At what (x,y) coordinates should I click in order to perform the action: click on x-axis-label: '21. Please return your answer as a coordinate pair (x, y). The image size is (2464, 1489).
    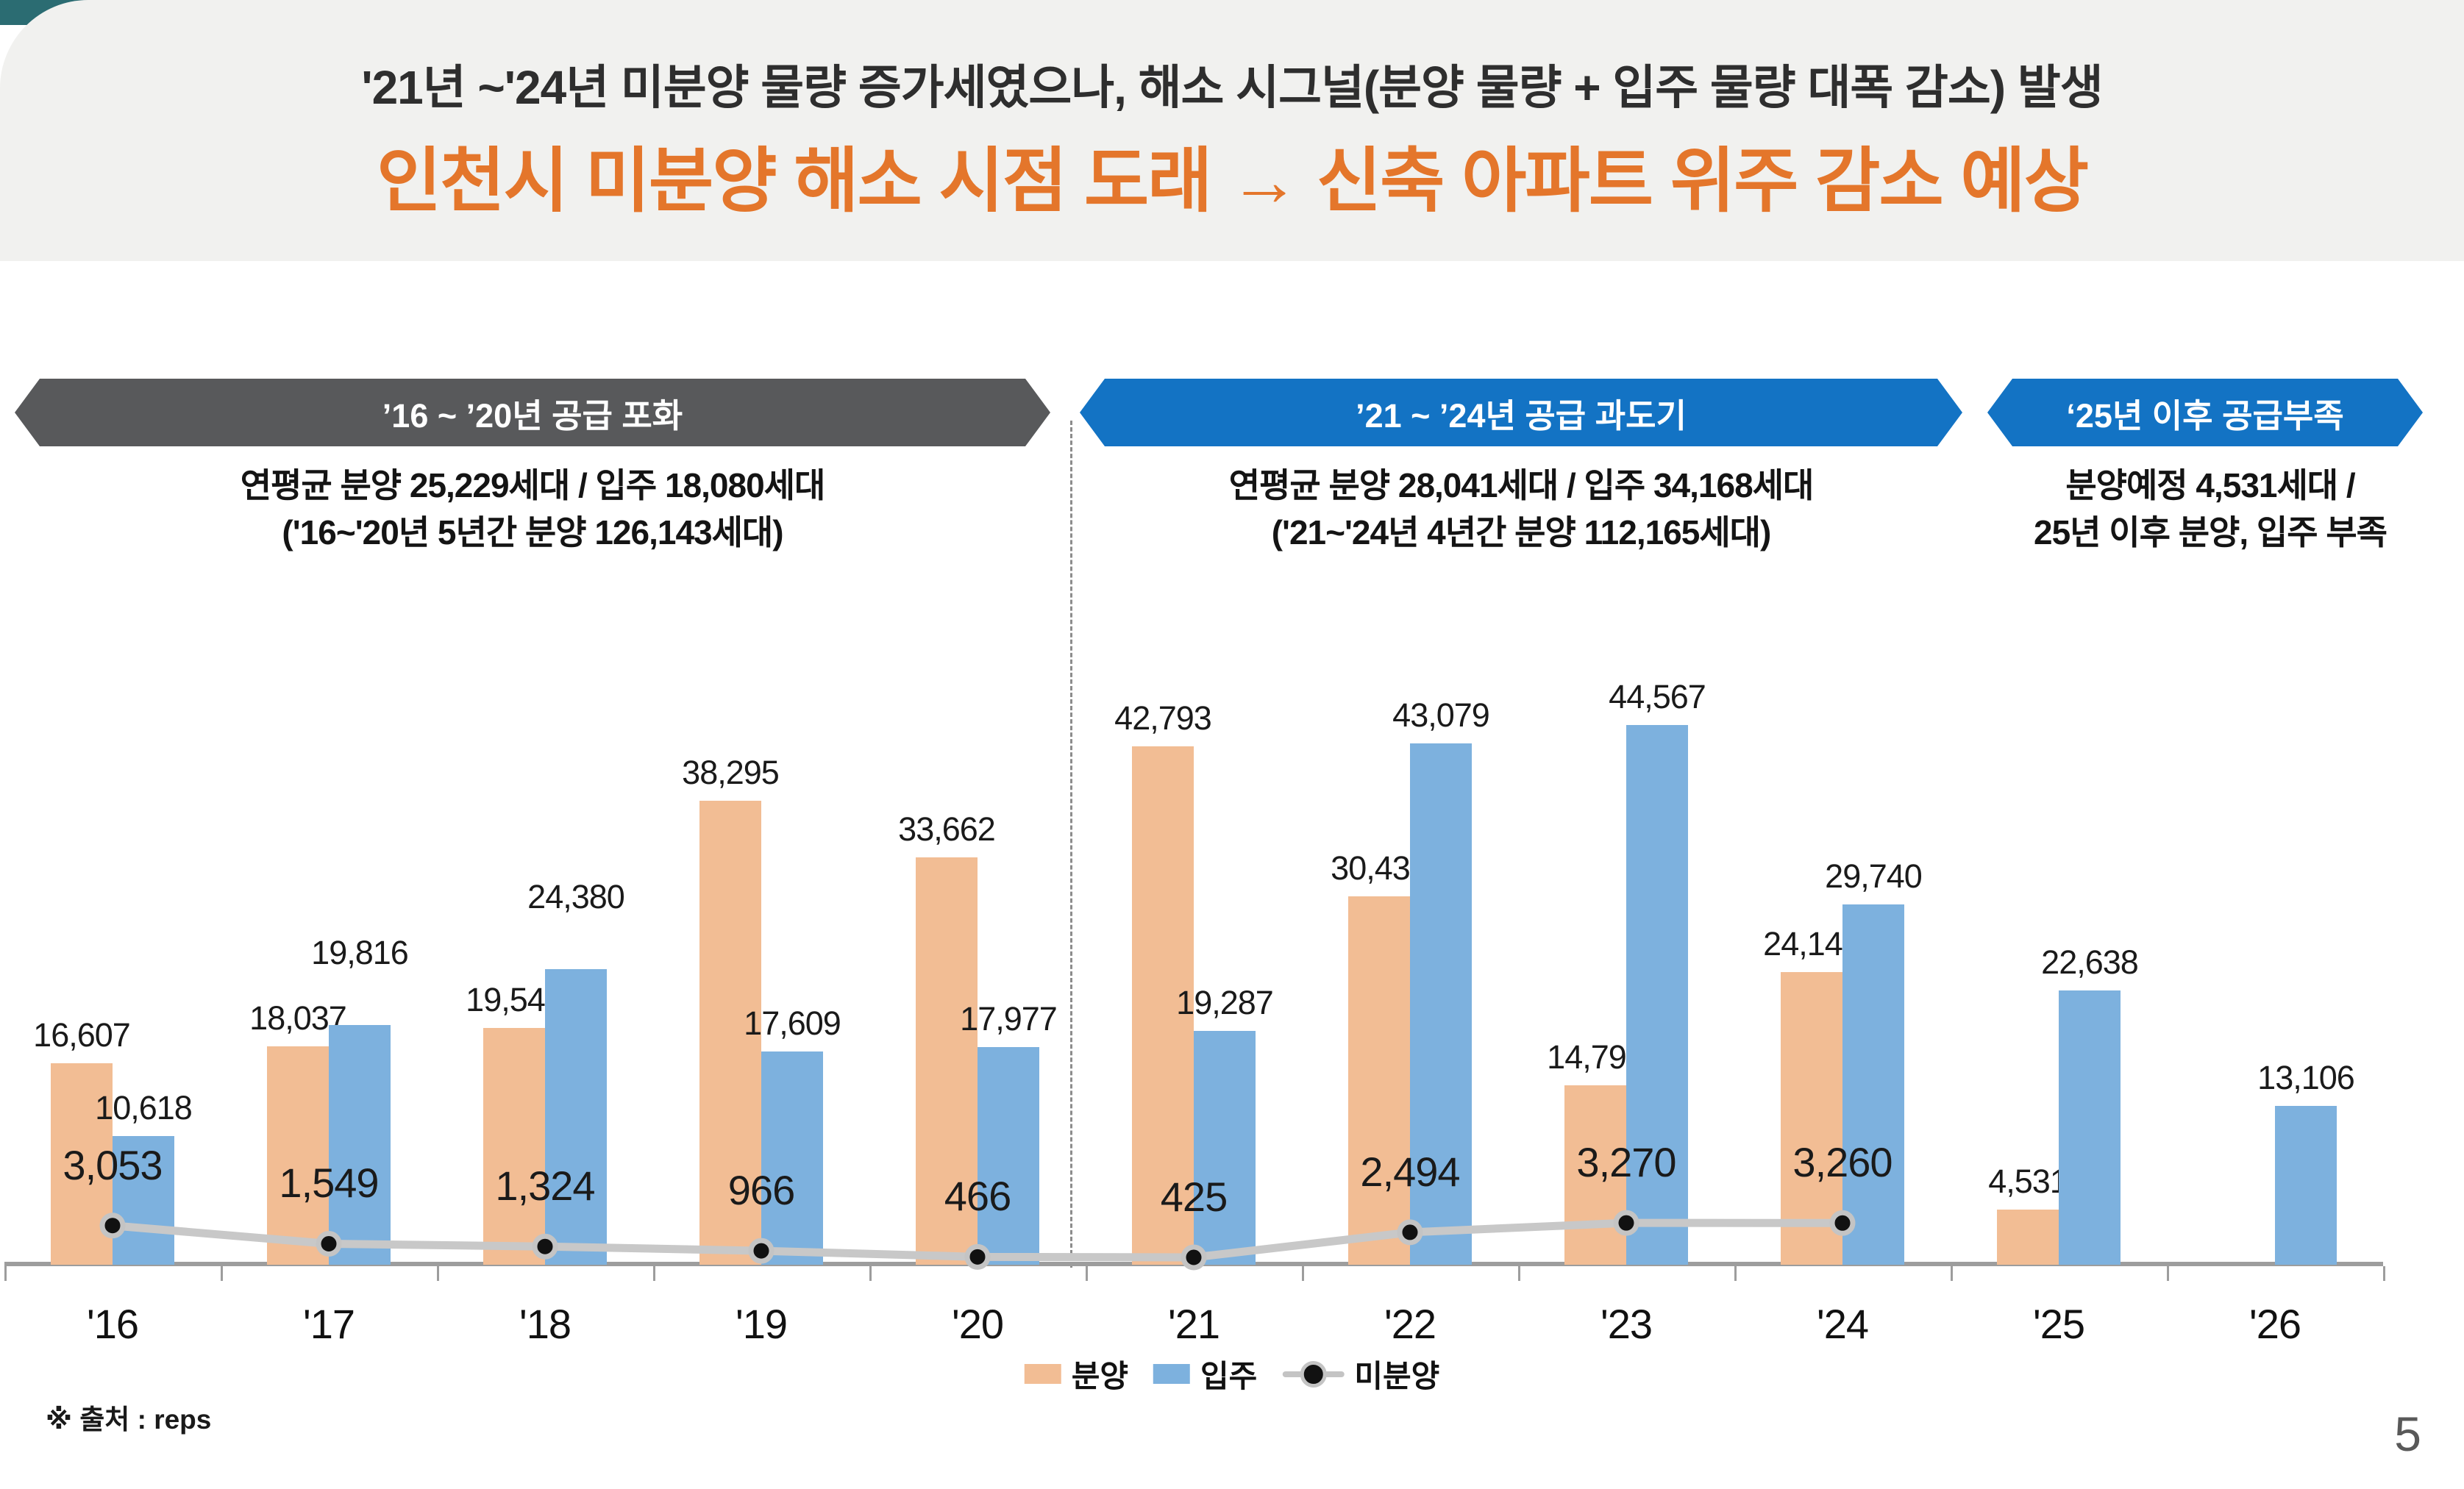
    Looking at the image, I should click on (1194, 1324).